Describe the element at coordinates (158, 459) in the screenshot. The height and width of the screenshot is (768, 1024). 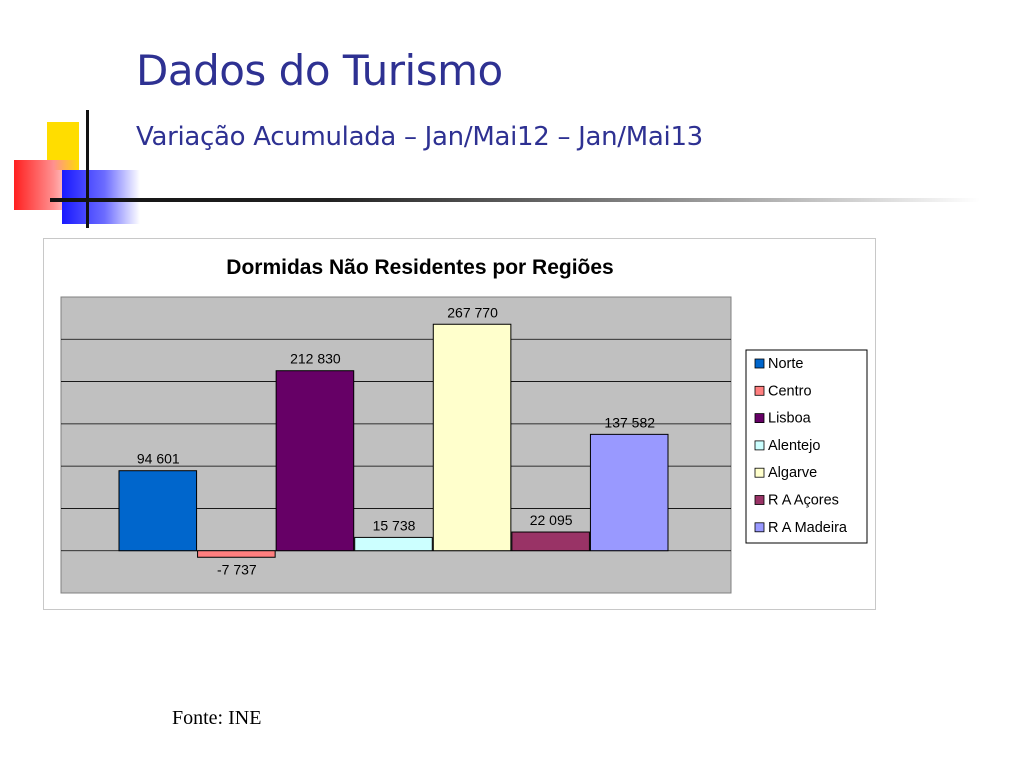
I see `data-label: 94 601` at that location.